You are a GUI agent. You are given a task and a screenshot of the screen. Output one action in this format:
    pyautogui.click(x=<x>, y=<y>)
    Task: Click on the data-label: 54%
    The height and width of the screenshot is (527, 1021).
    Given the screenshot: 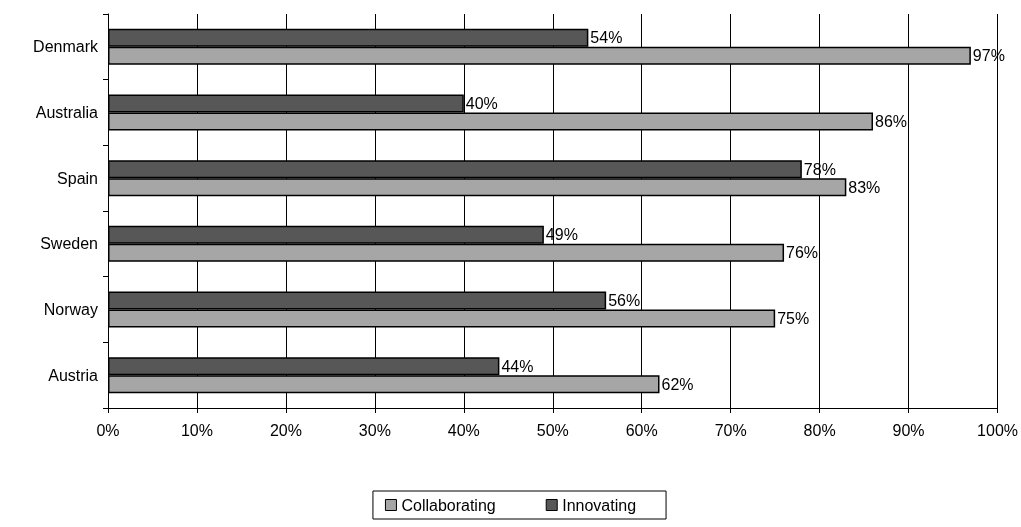 What is the action you would take?
    pyautogui.click(x=606, y=38)
    